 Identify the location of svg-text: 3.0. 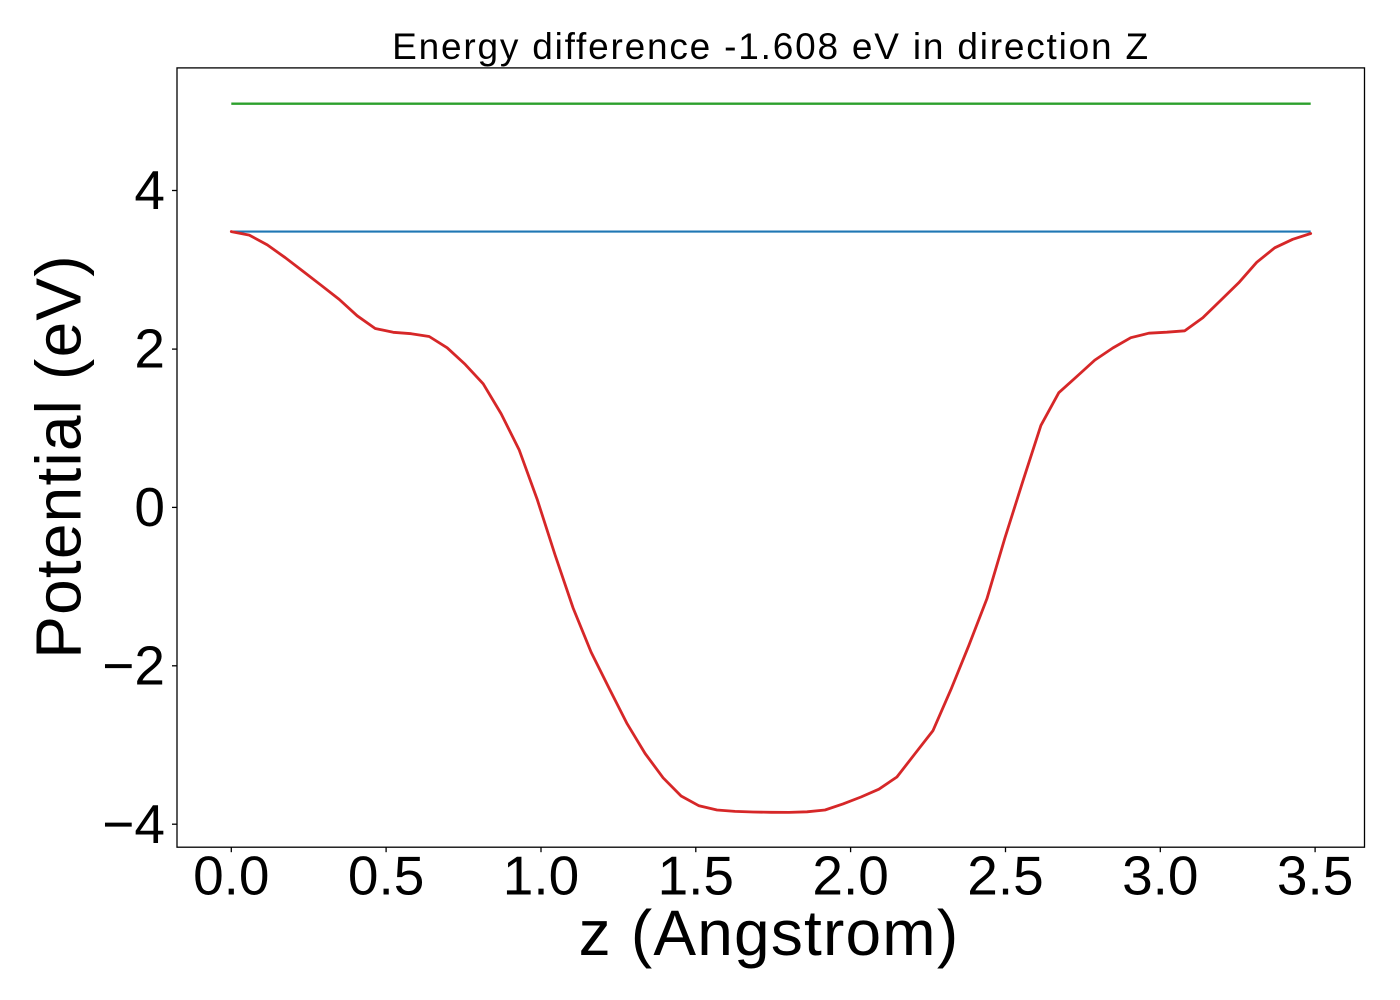
(1160, 876).